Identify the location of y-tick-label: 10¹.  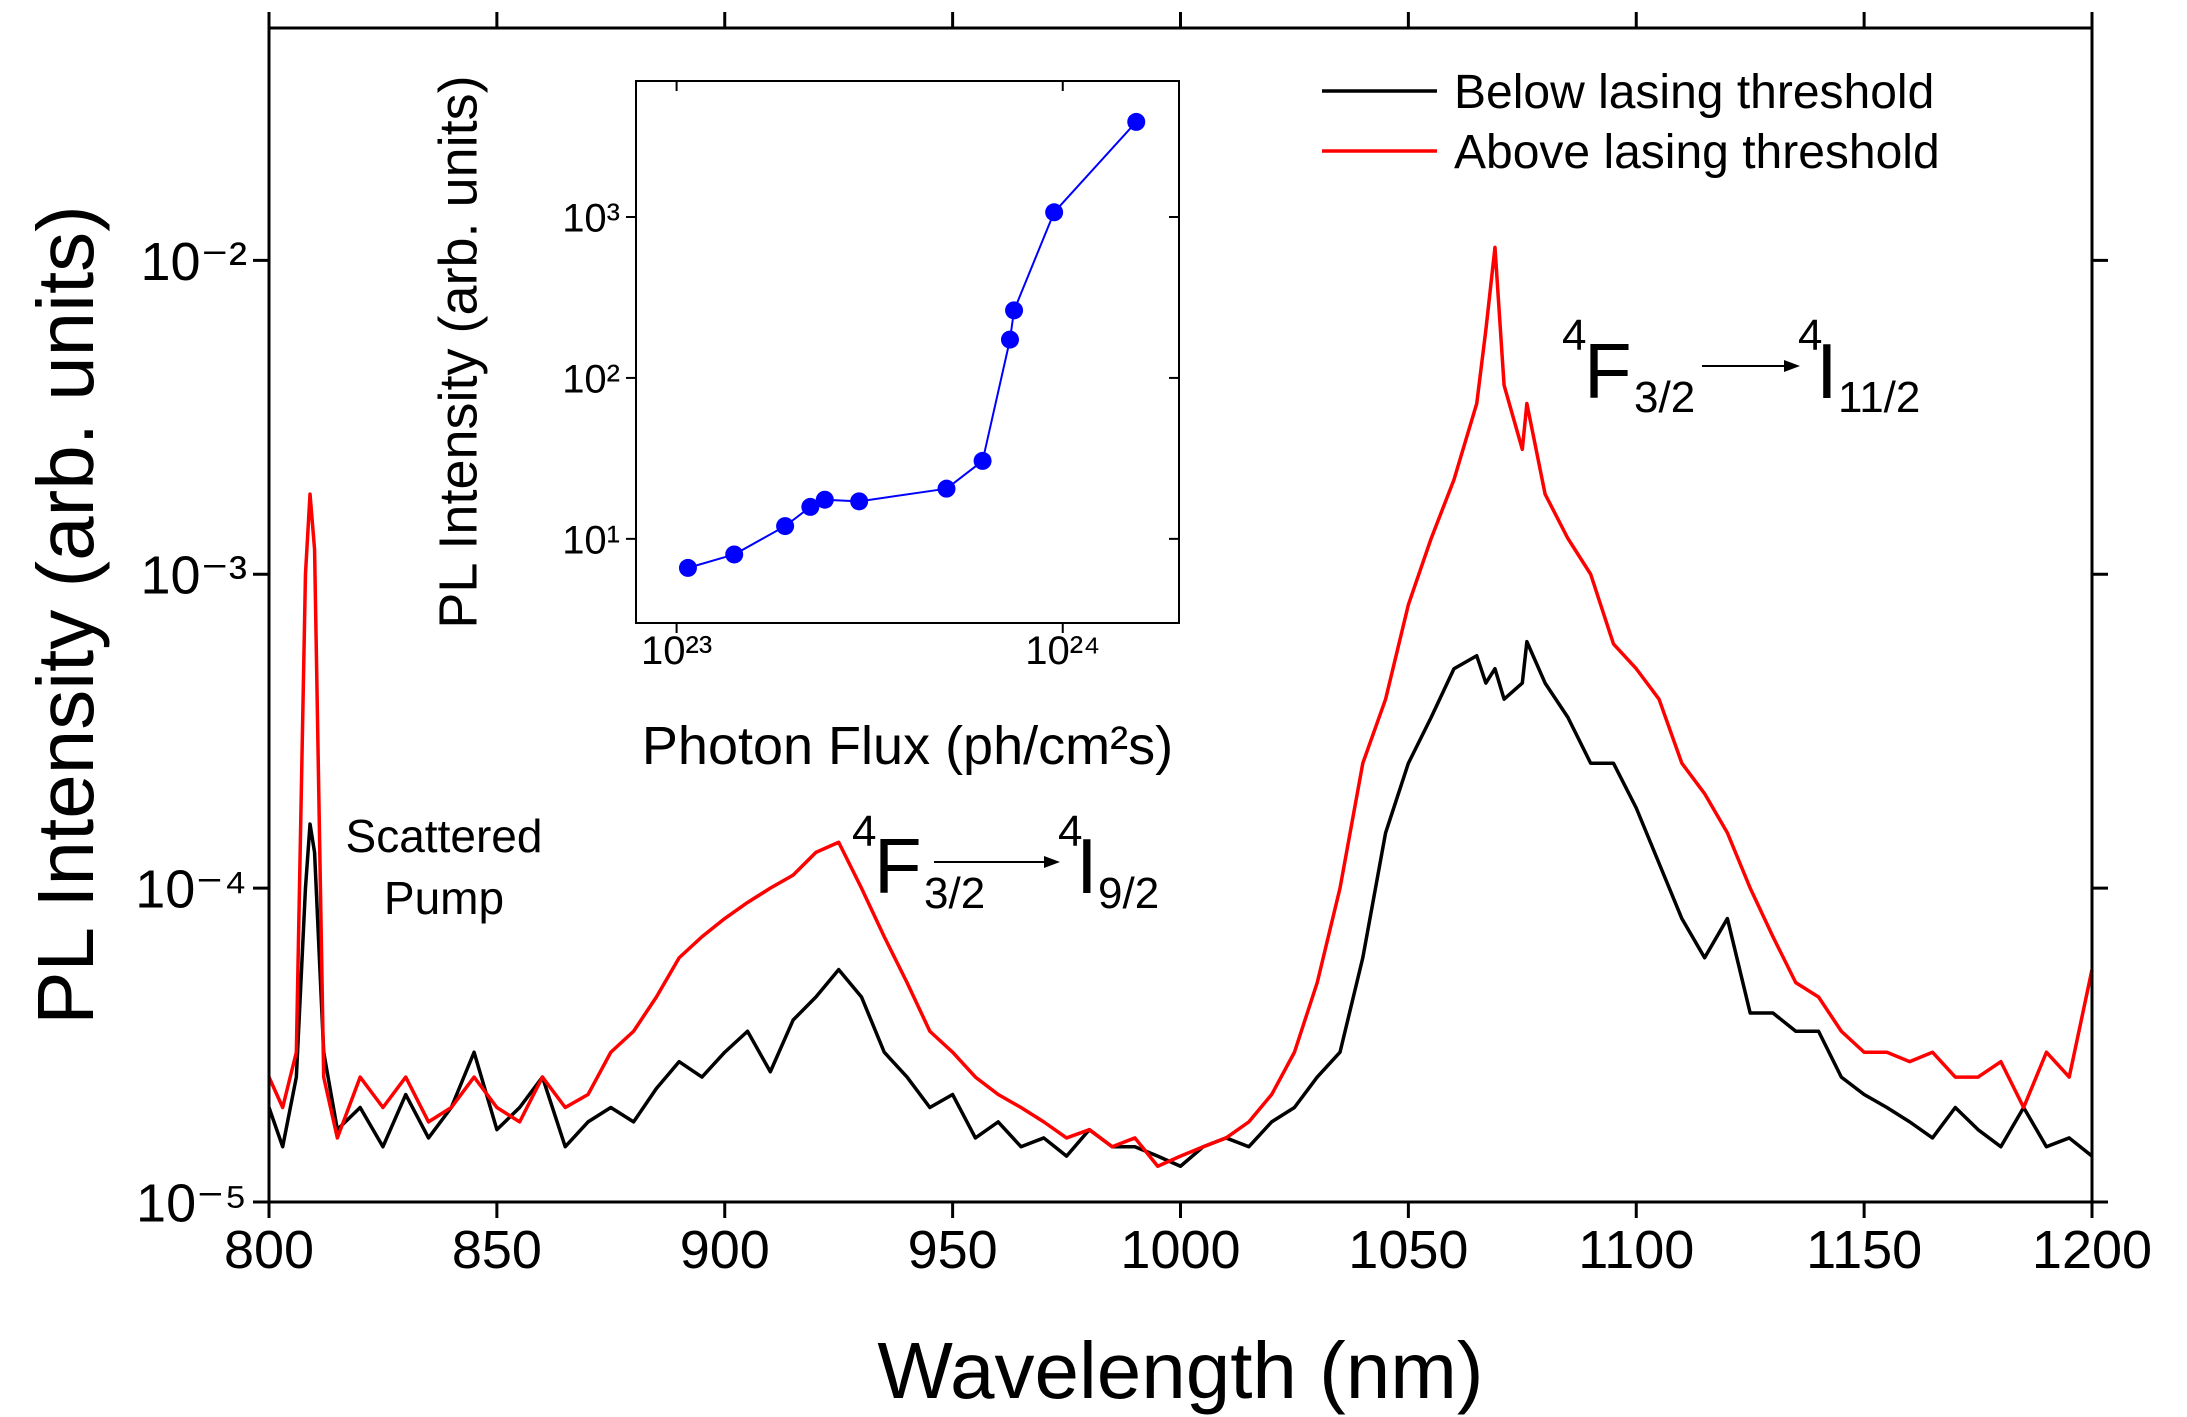
(591, 540).